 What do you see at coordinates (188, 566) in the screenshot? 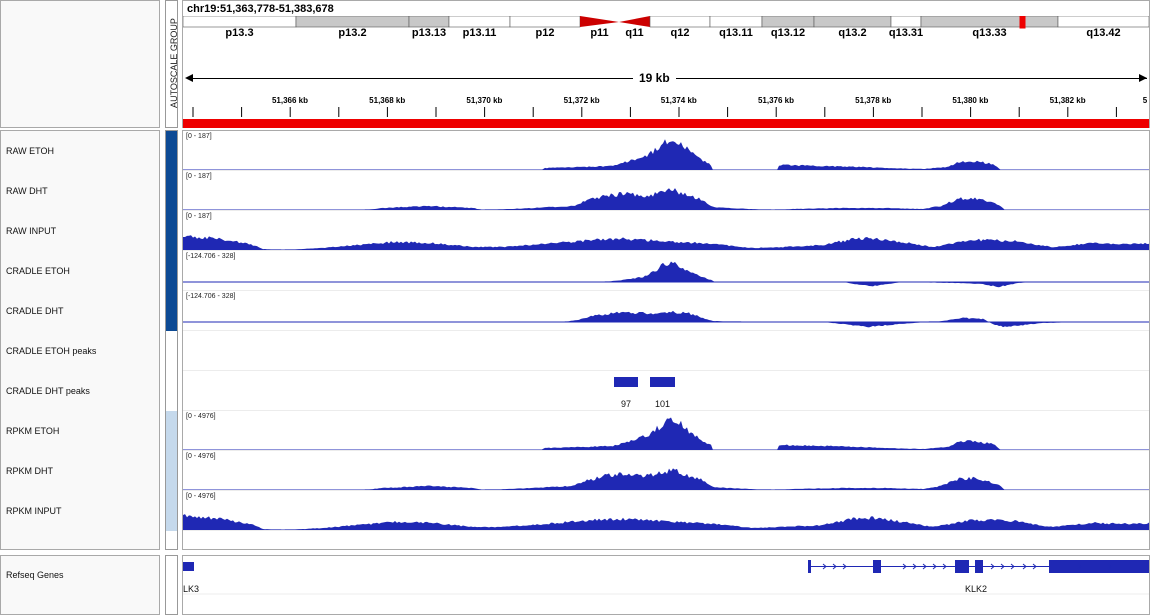
I see `lk3-exon` at bounding box center [188, 566].